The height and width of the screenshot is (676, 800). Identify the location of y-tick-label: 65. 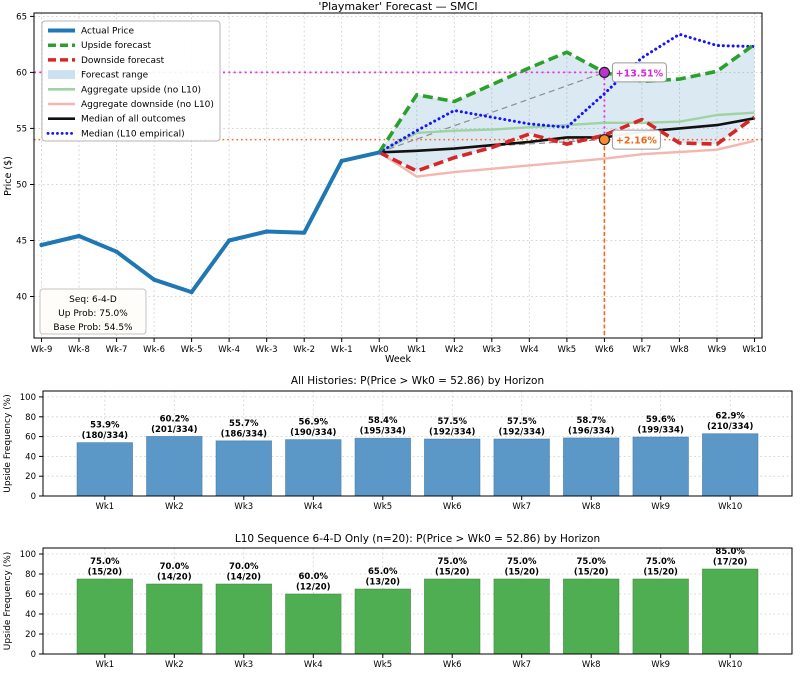
(21, 17).